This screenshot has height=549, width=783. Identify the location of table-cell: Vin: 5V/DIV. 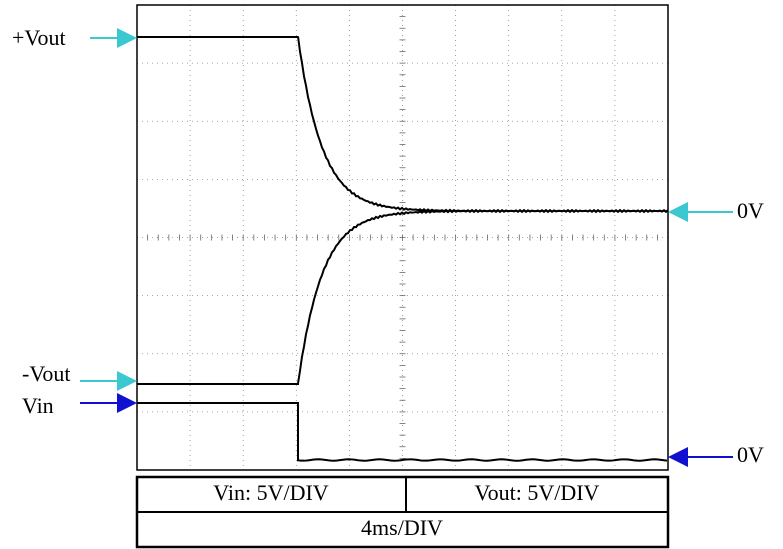
(271, 492).